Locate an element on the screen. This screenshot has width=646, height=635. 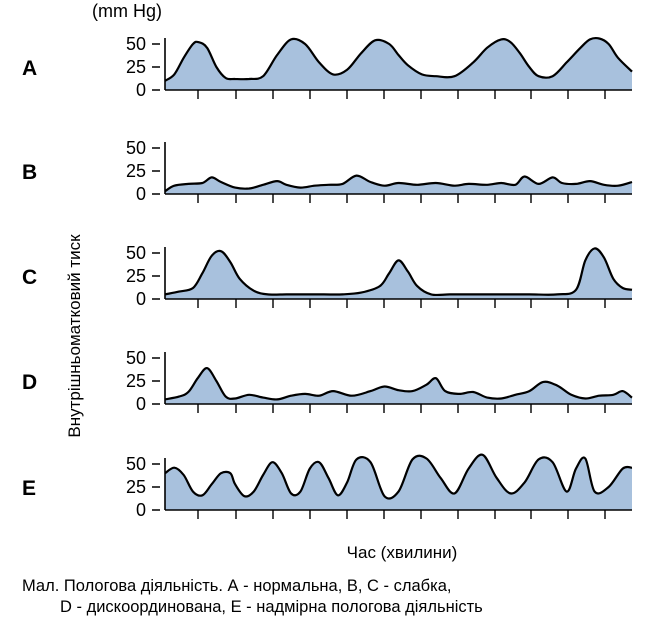
series-area-e is located at coordinates (398, 482).